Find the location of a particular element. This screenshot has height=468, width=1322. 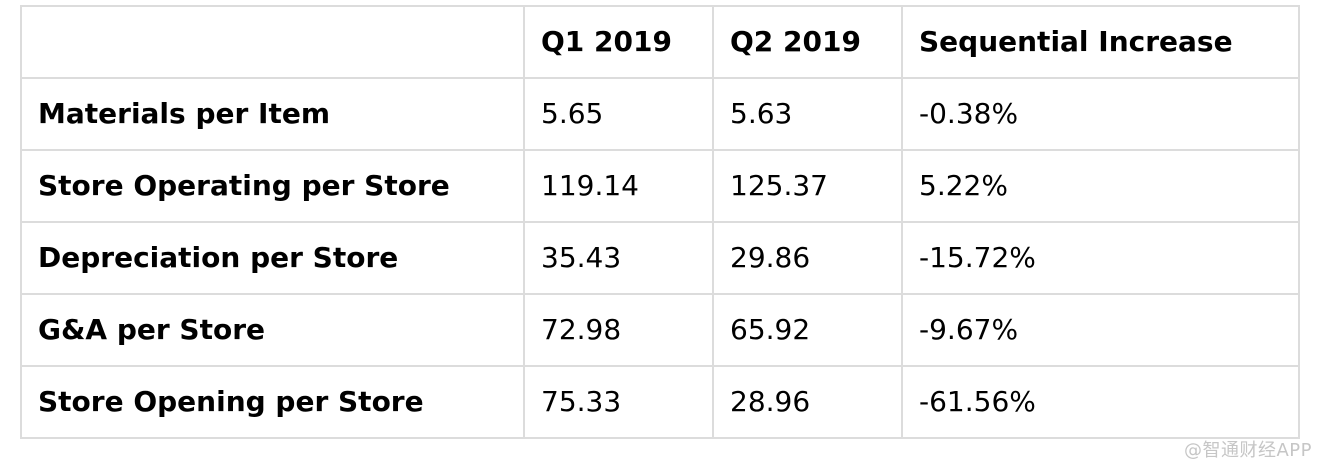

cell-sequential-increase: -15.72% is located at coordinates (1100, 258).